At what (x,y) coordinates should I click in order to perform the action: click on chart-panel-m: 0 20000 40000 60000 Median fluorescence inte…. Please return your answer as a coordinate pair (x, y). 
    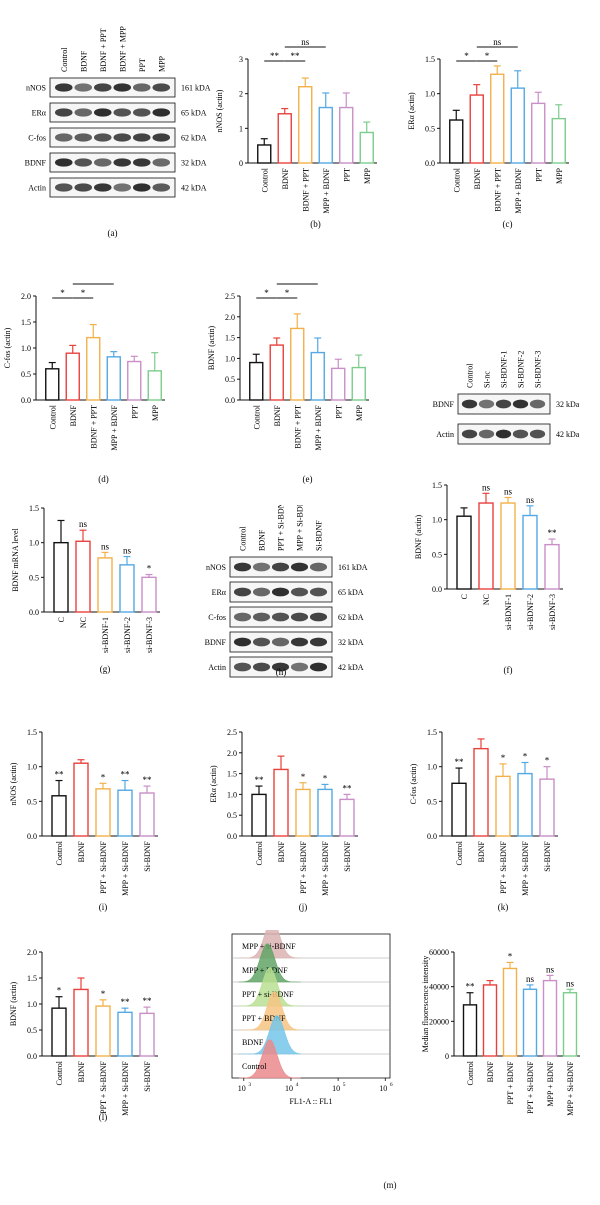
    Looking at the image, I should click on (500, 1027).